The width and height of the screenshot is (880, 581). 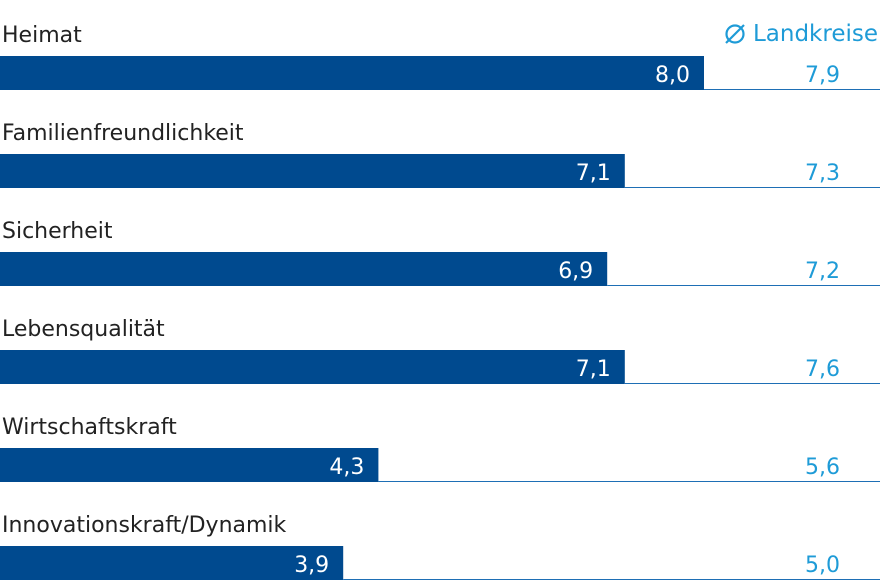 I want to click on legend: Landkreise, so click(x=800, y=34).